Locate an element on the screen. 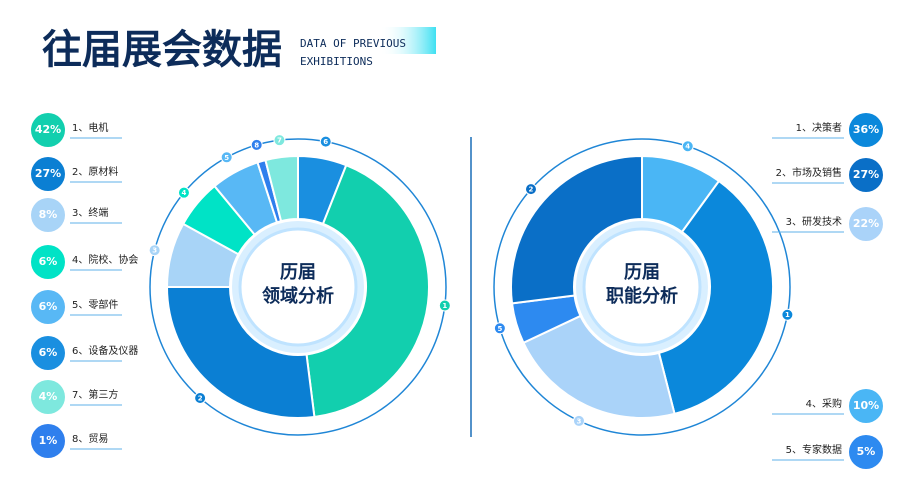 This screenshot has height=499, width=910. legend-value: 4% is located at coordinates (48, 396).